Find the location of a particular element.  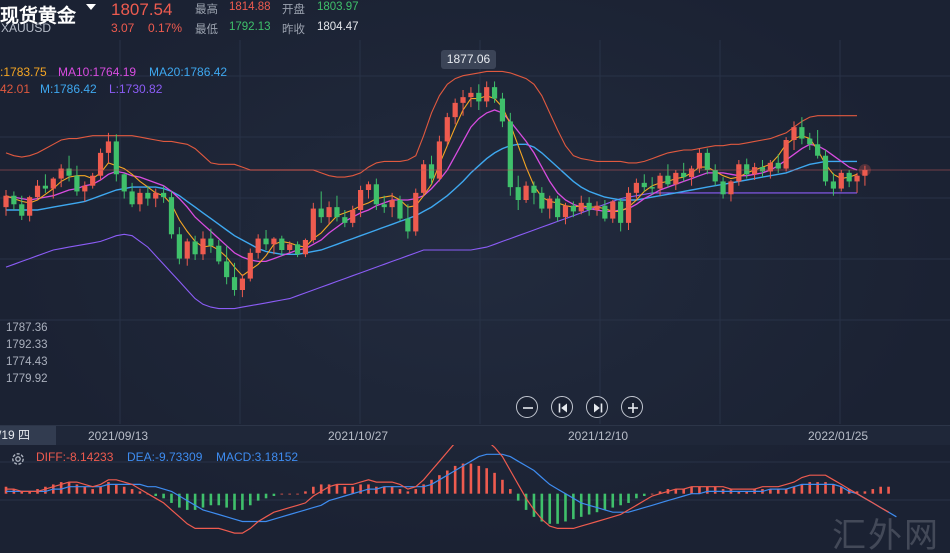

open-label: 开盘 is located at coordinates (293, 9).